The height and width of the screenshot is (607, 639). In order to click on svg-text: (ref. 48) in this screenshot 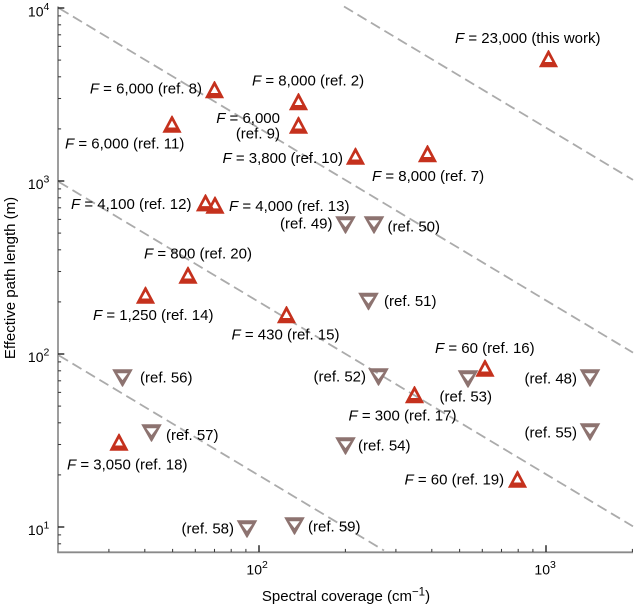, I will do `click(550, 378)`.